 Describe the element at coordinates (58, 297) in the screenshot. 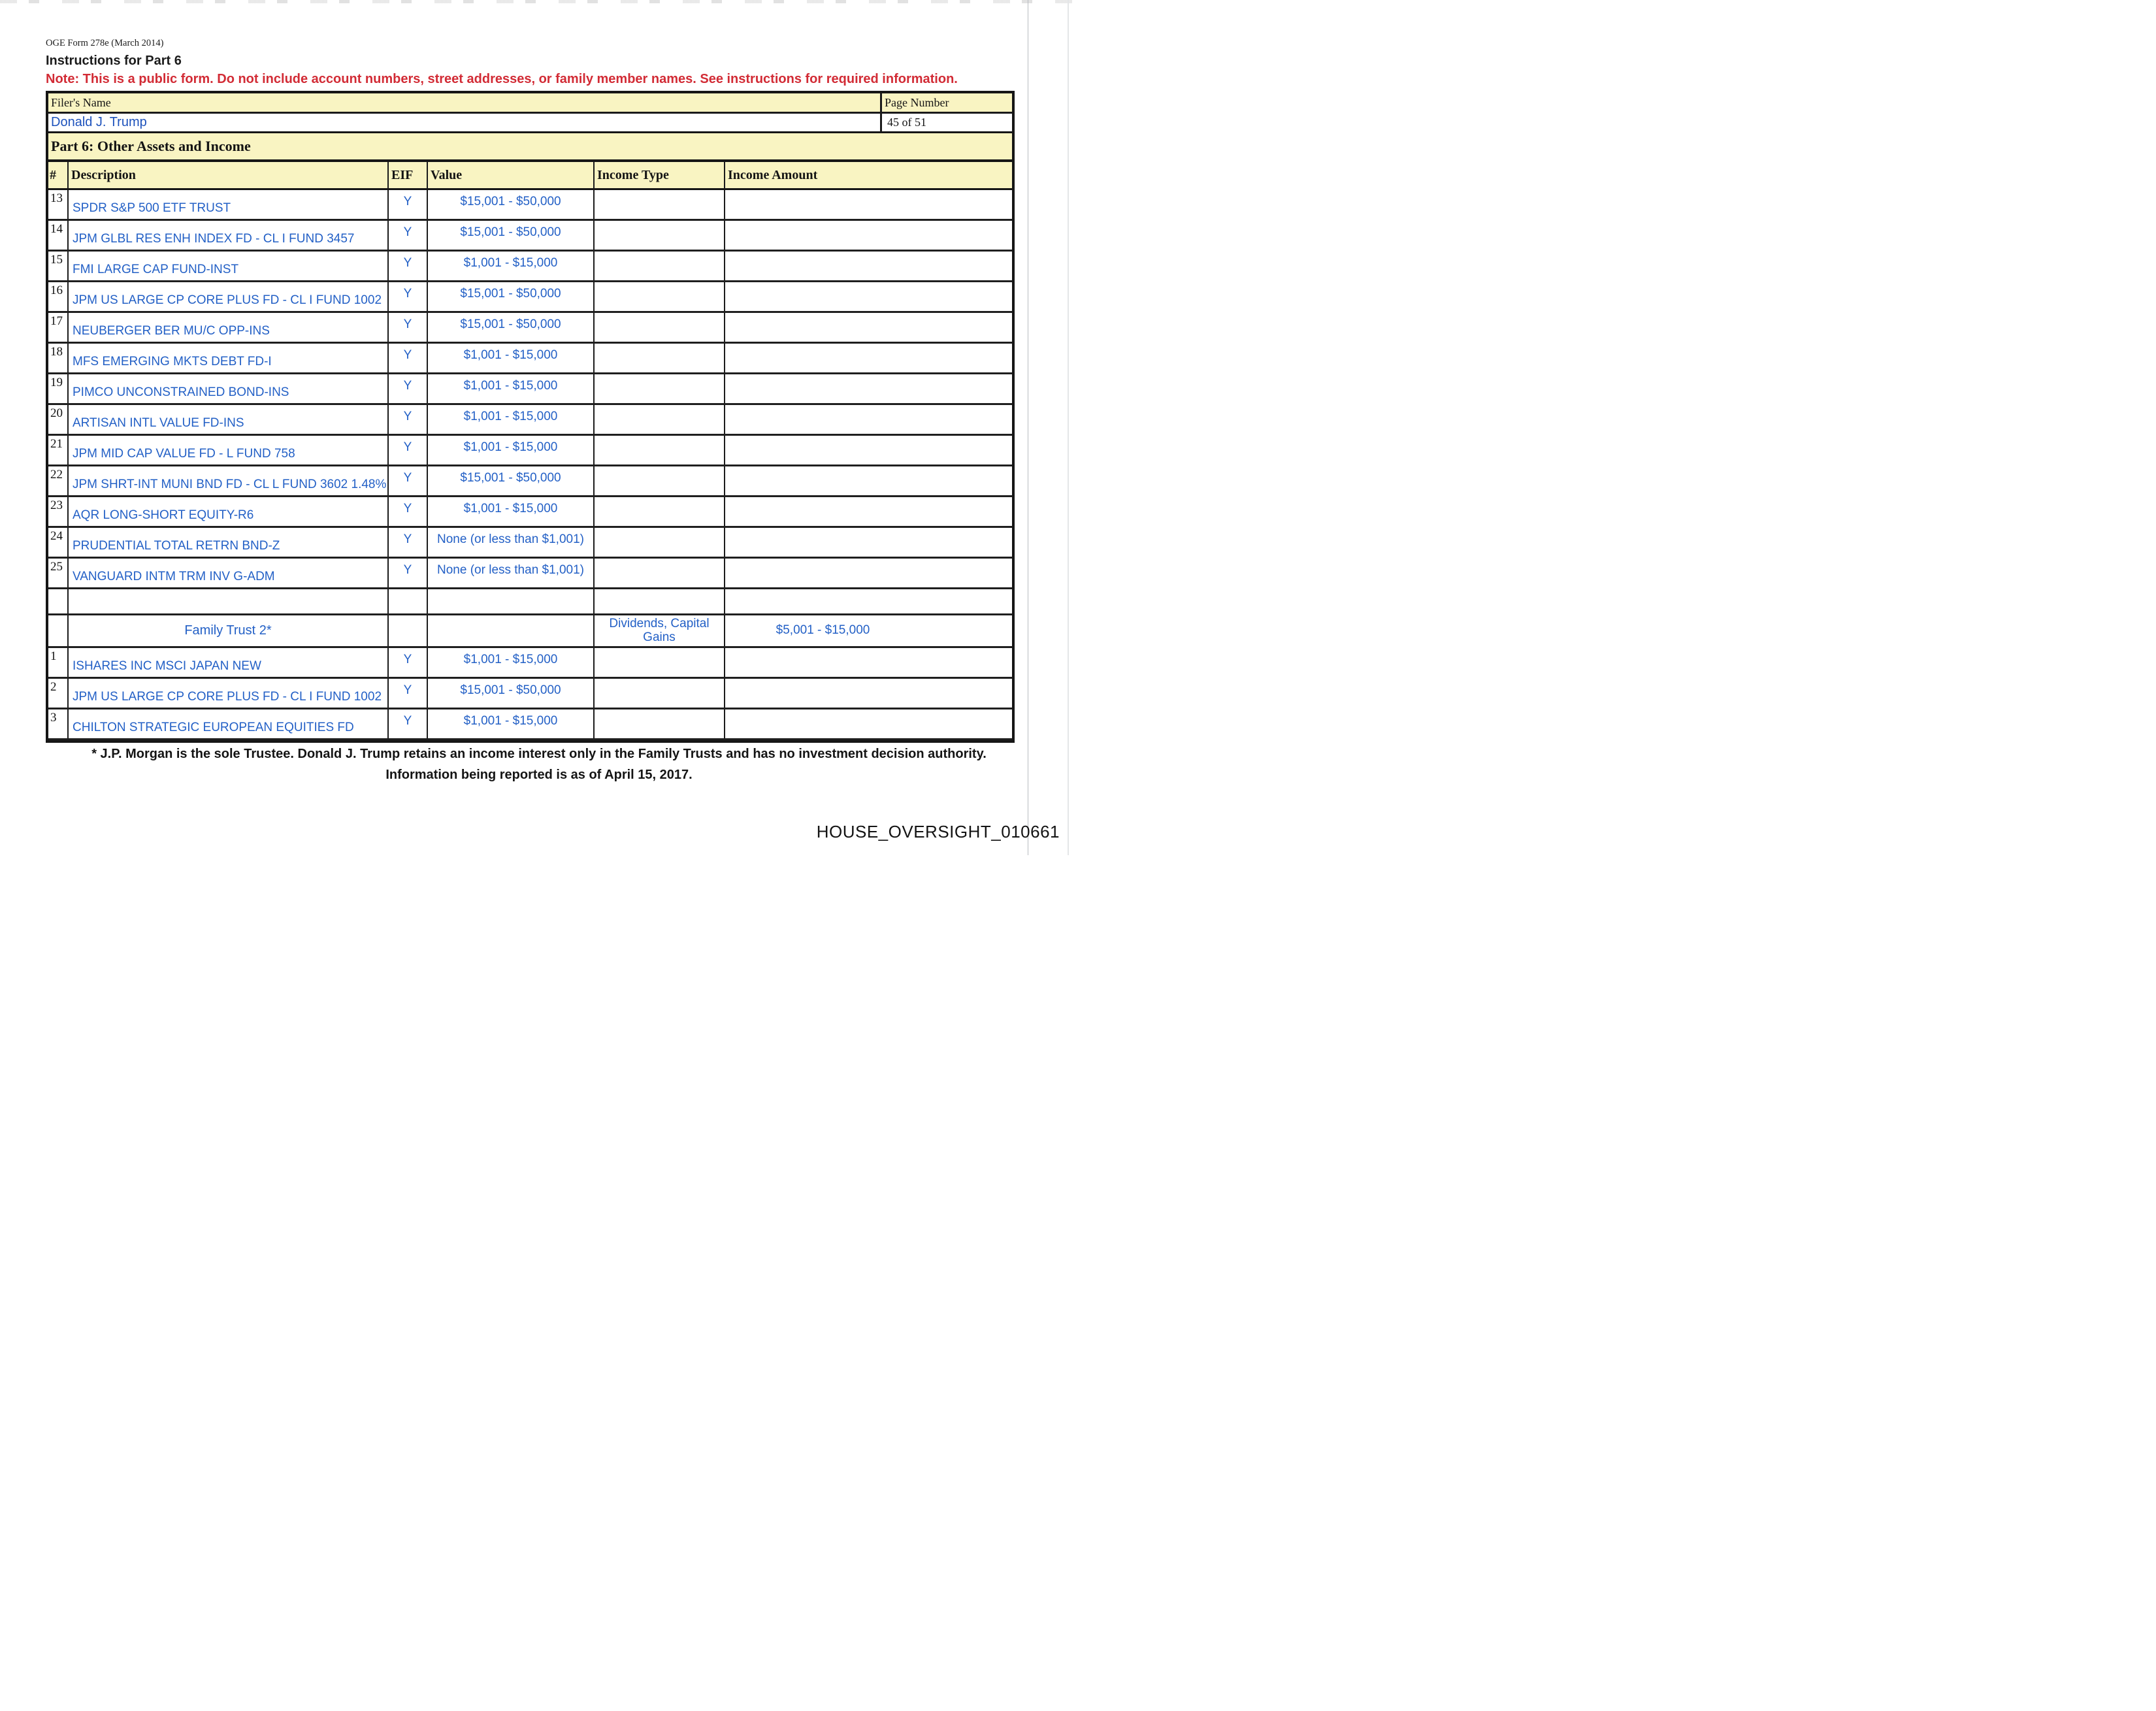

I see `cell-num: 16` at that location.